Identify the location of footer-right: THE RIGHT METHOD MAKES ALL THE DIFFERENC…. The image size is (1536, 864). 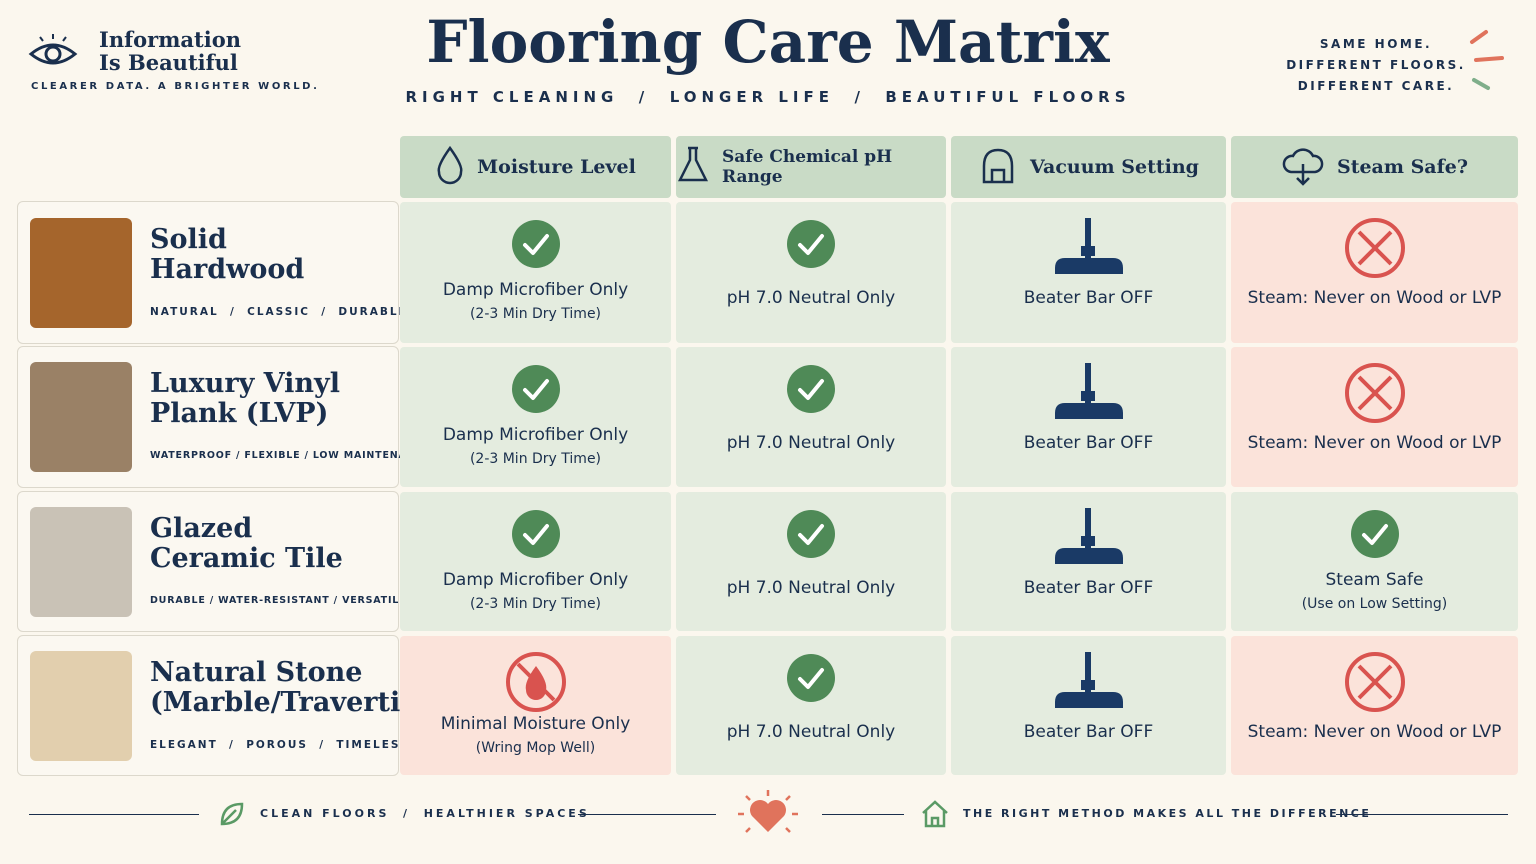
(1167, 813).